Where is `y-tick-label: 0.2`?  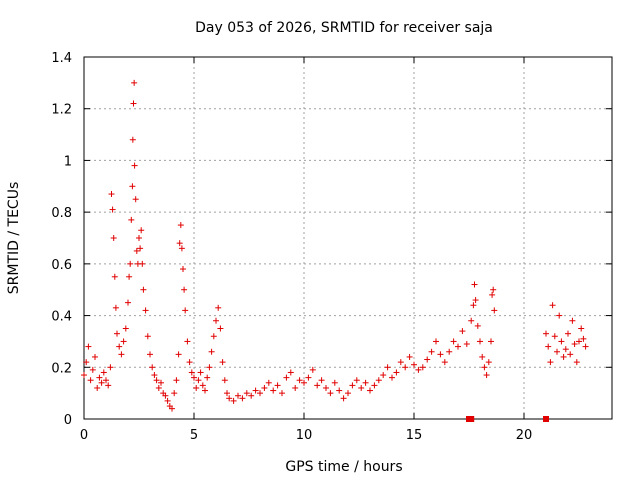
y-tick-label: 0.2 is located at coordinates (61, 368).